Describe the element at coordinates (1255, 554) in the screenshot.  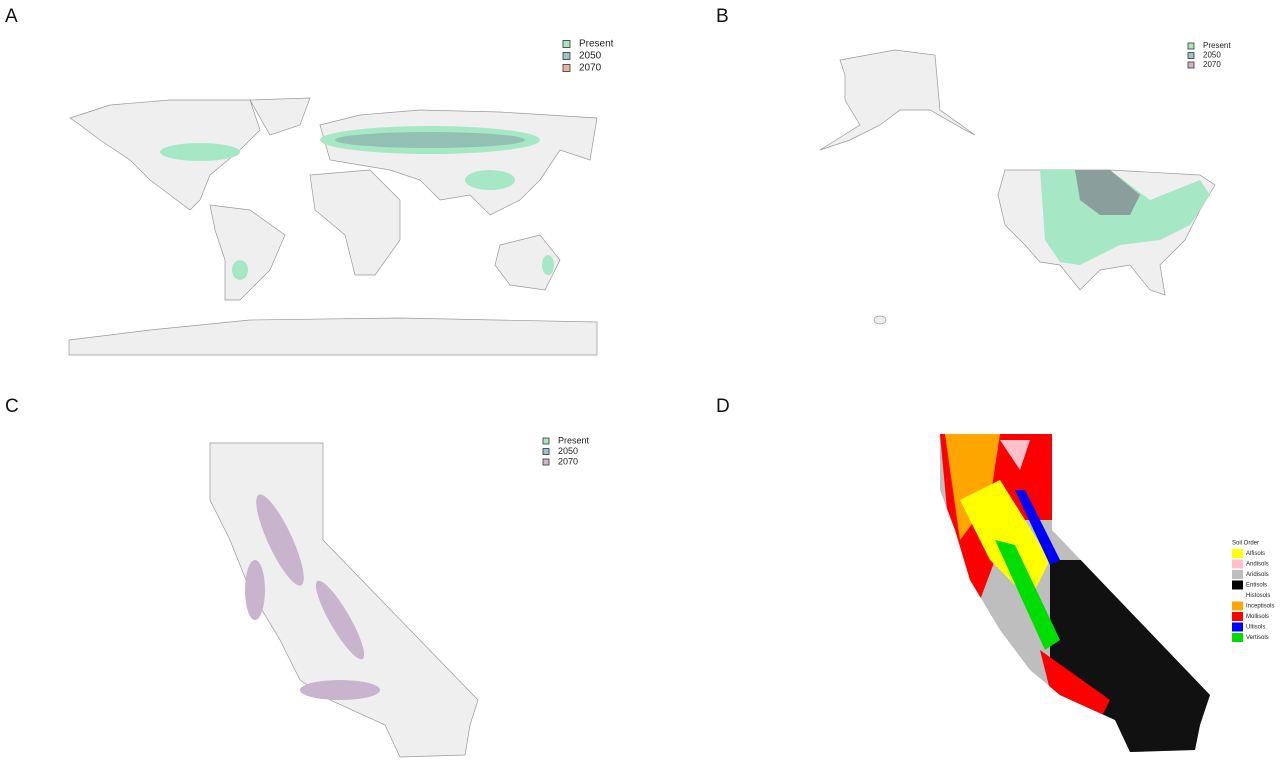
I see `legend-label: Alfisols` at that location.